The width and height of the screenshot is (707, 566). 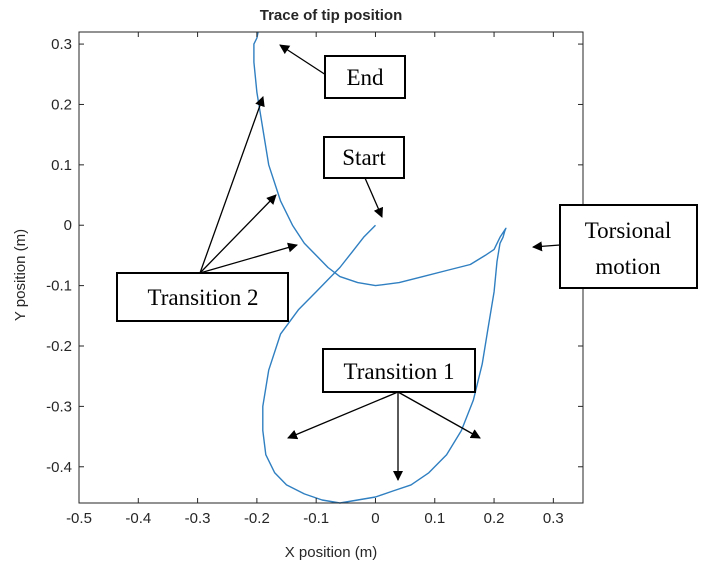 I want to click on y-tick-label: -0.4, so click(x=59, y=467).